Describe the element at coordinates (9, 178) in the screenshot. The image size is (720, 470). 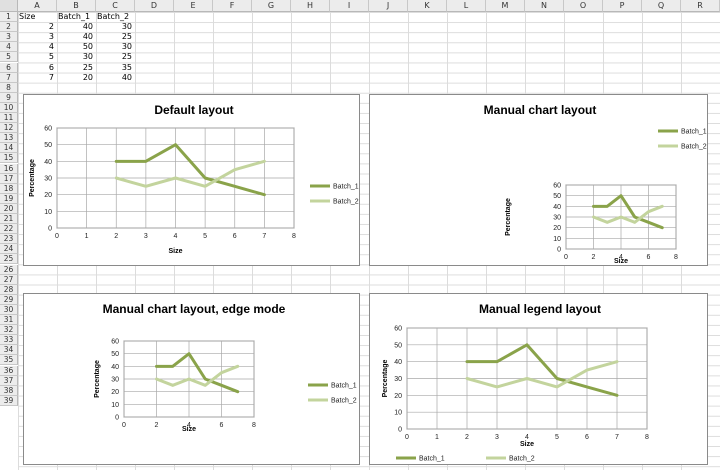
I see `row-header-17: 17` at that location.